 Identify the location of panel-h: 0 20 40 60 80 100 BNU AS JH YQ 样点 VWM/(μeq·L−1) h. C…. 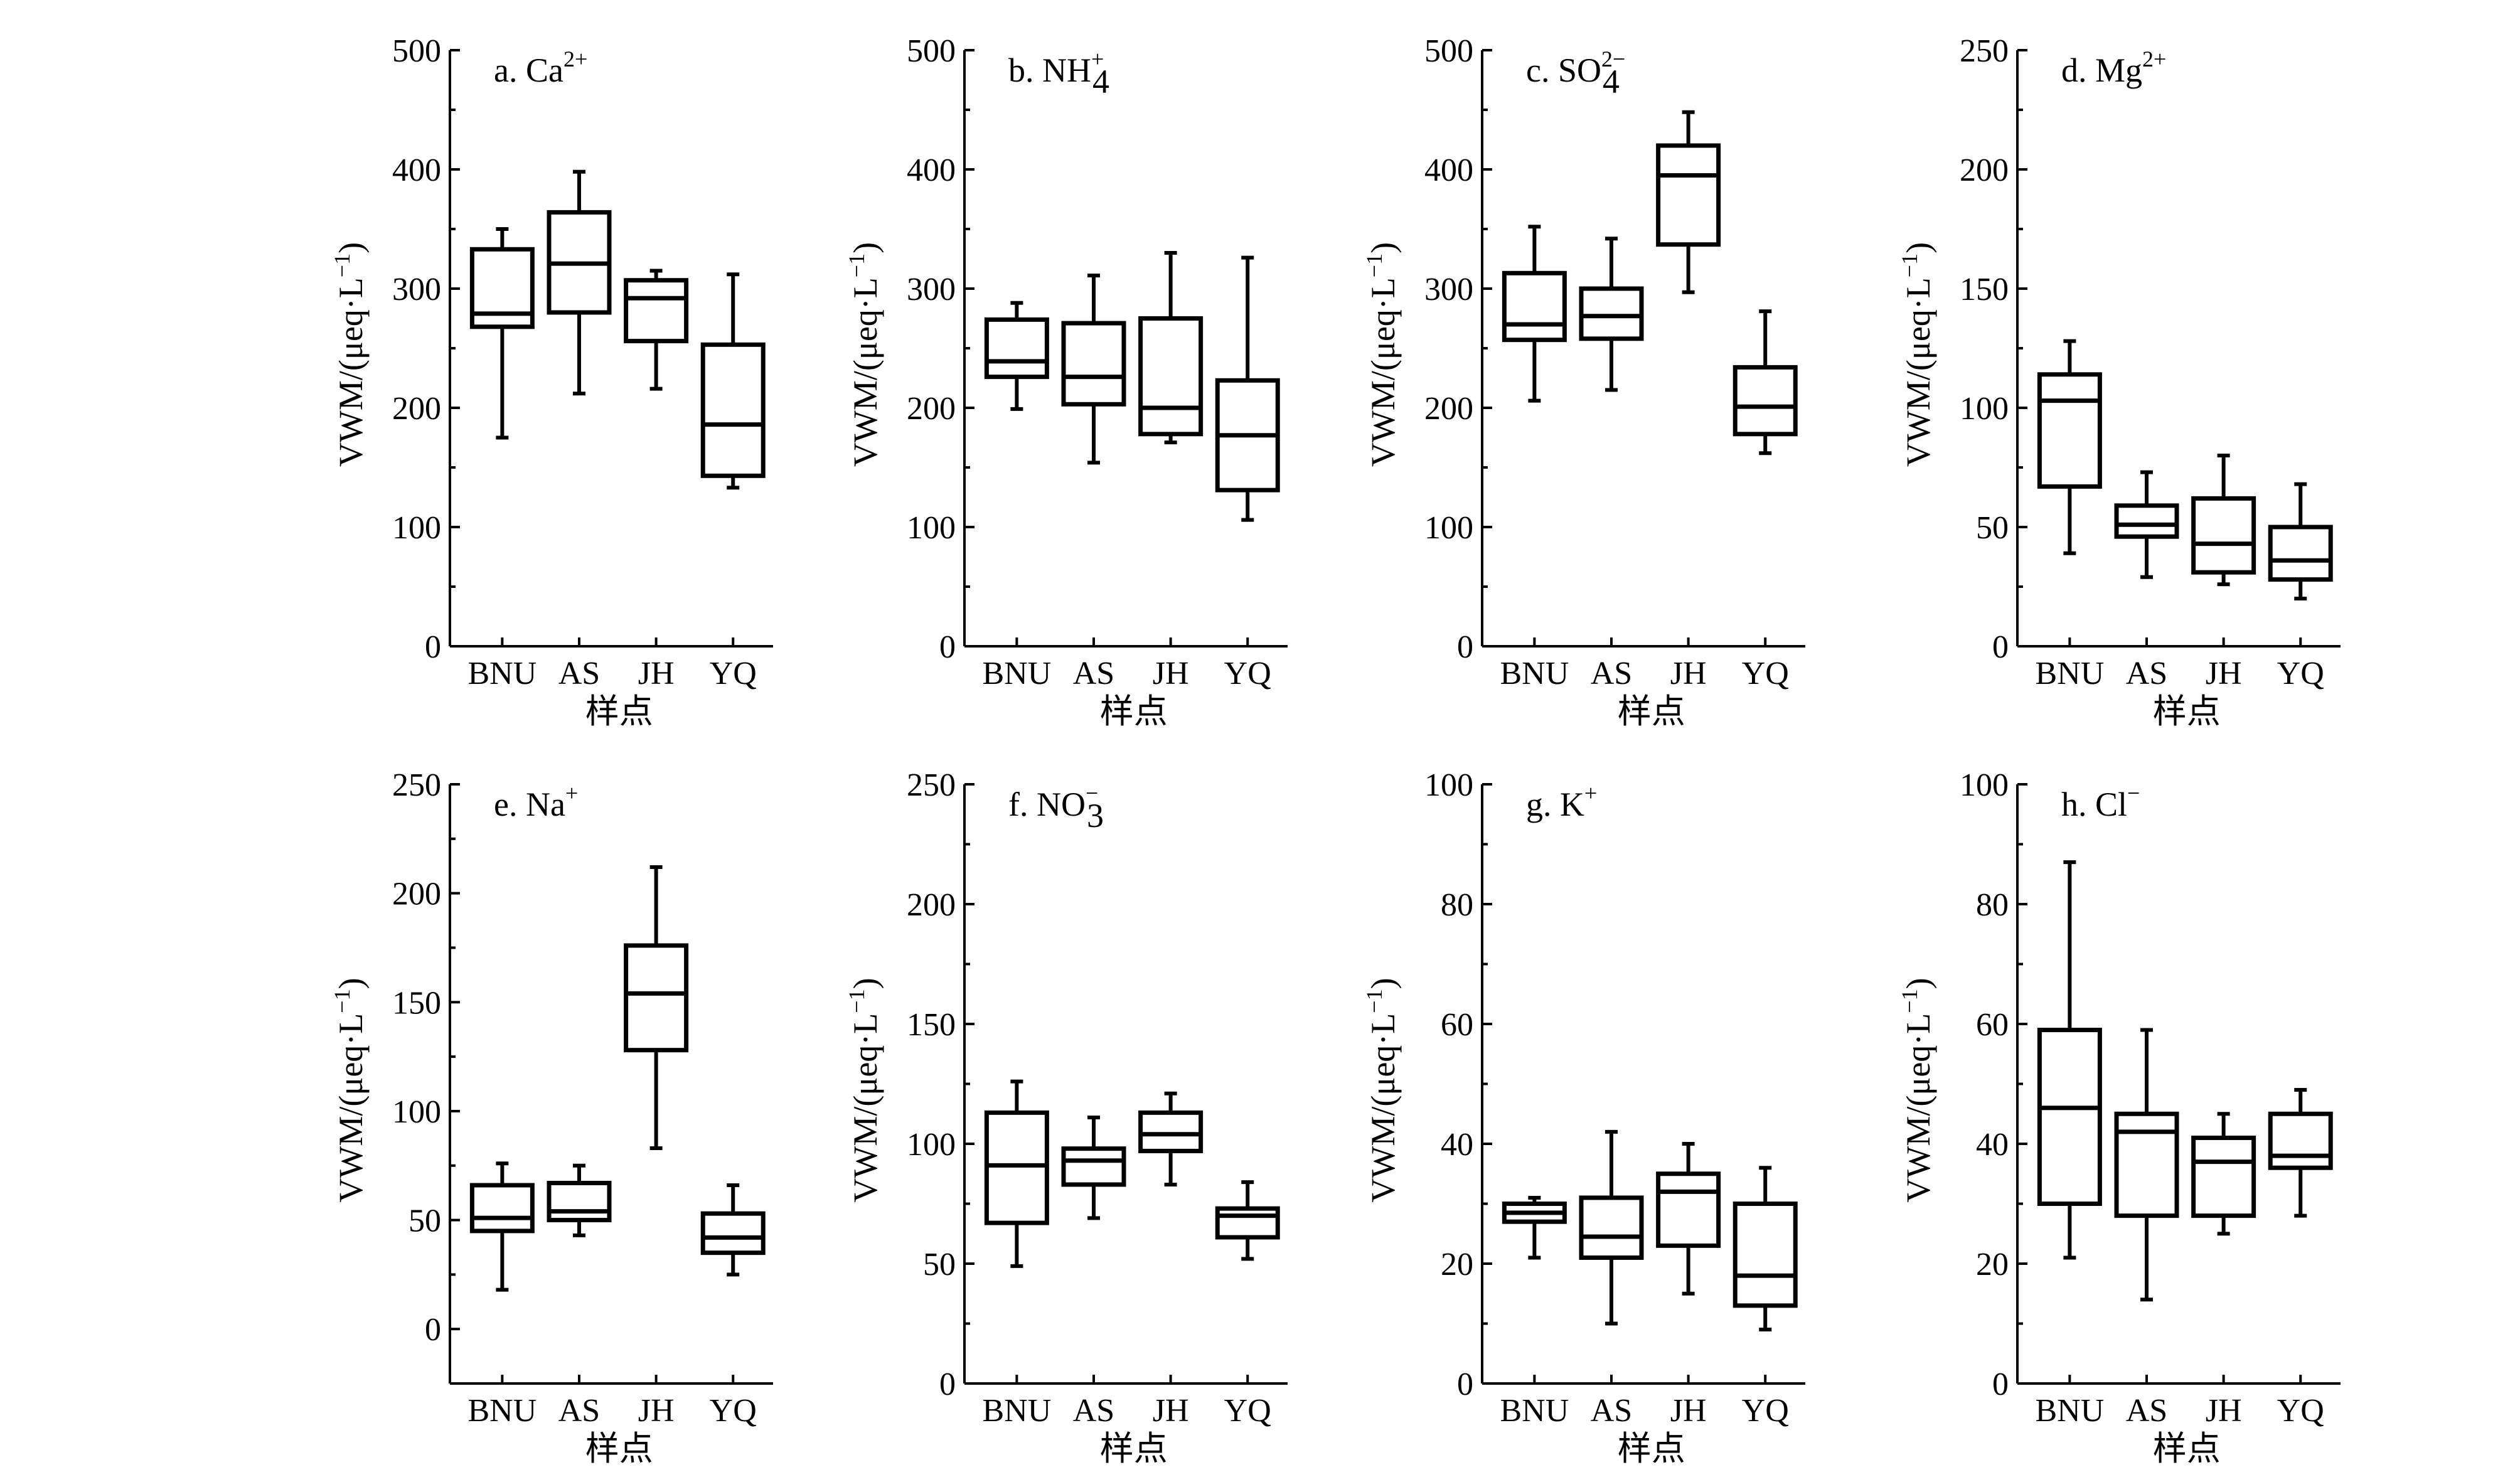
(2119, 1117).